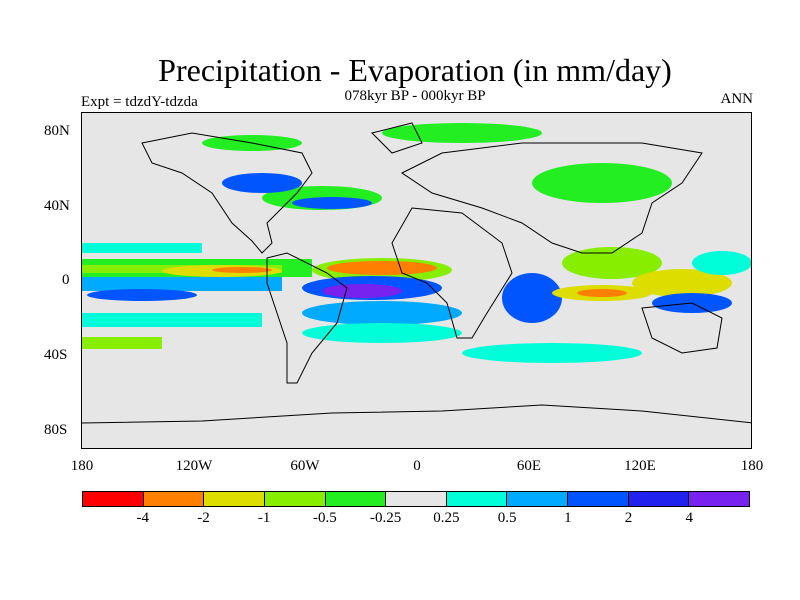 Image resolution: width=800 pixels, height=600 pixels. What do you see at coordinates (332, 203) in the screenshot?
I see `patch-natl-blue` at bounding box center [332, 203].